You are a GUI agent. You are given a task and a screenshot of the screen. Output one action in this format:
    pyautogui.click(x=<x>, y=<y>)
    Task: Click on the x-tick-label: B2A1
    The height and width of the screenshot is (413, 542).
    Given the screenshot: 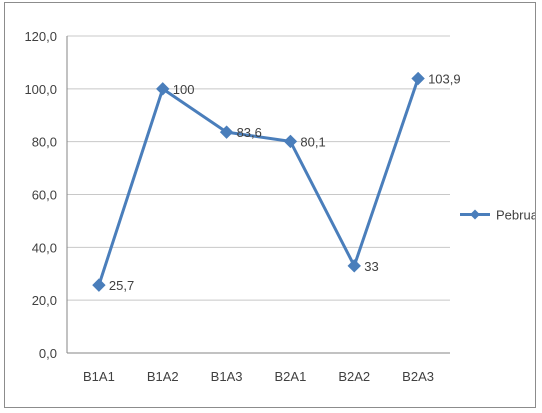 What is the action you would take?
    pyautogui.click(x=291, y=376)
    